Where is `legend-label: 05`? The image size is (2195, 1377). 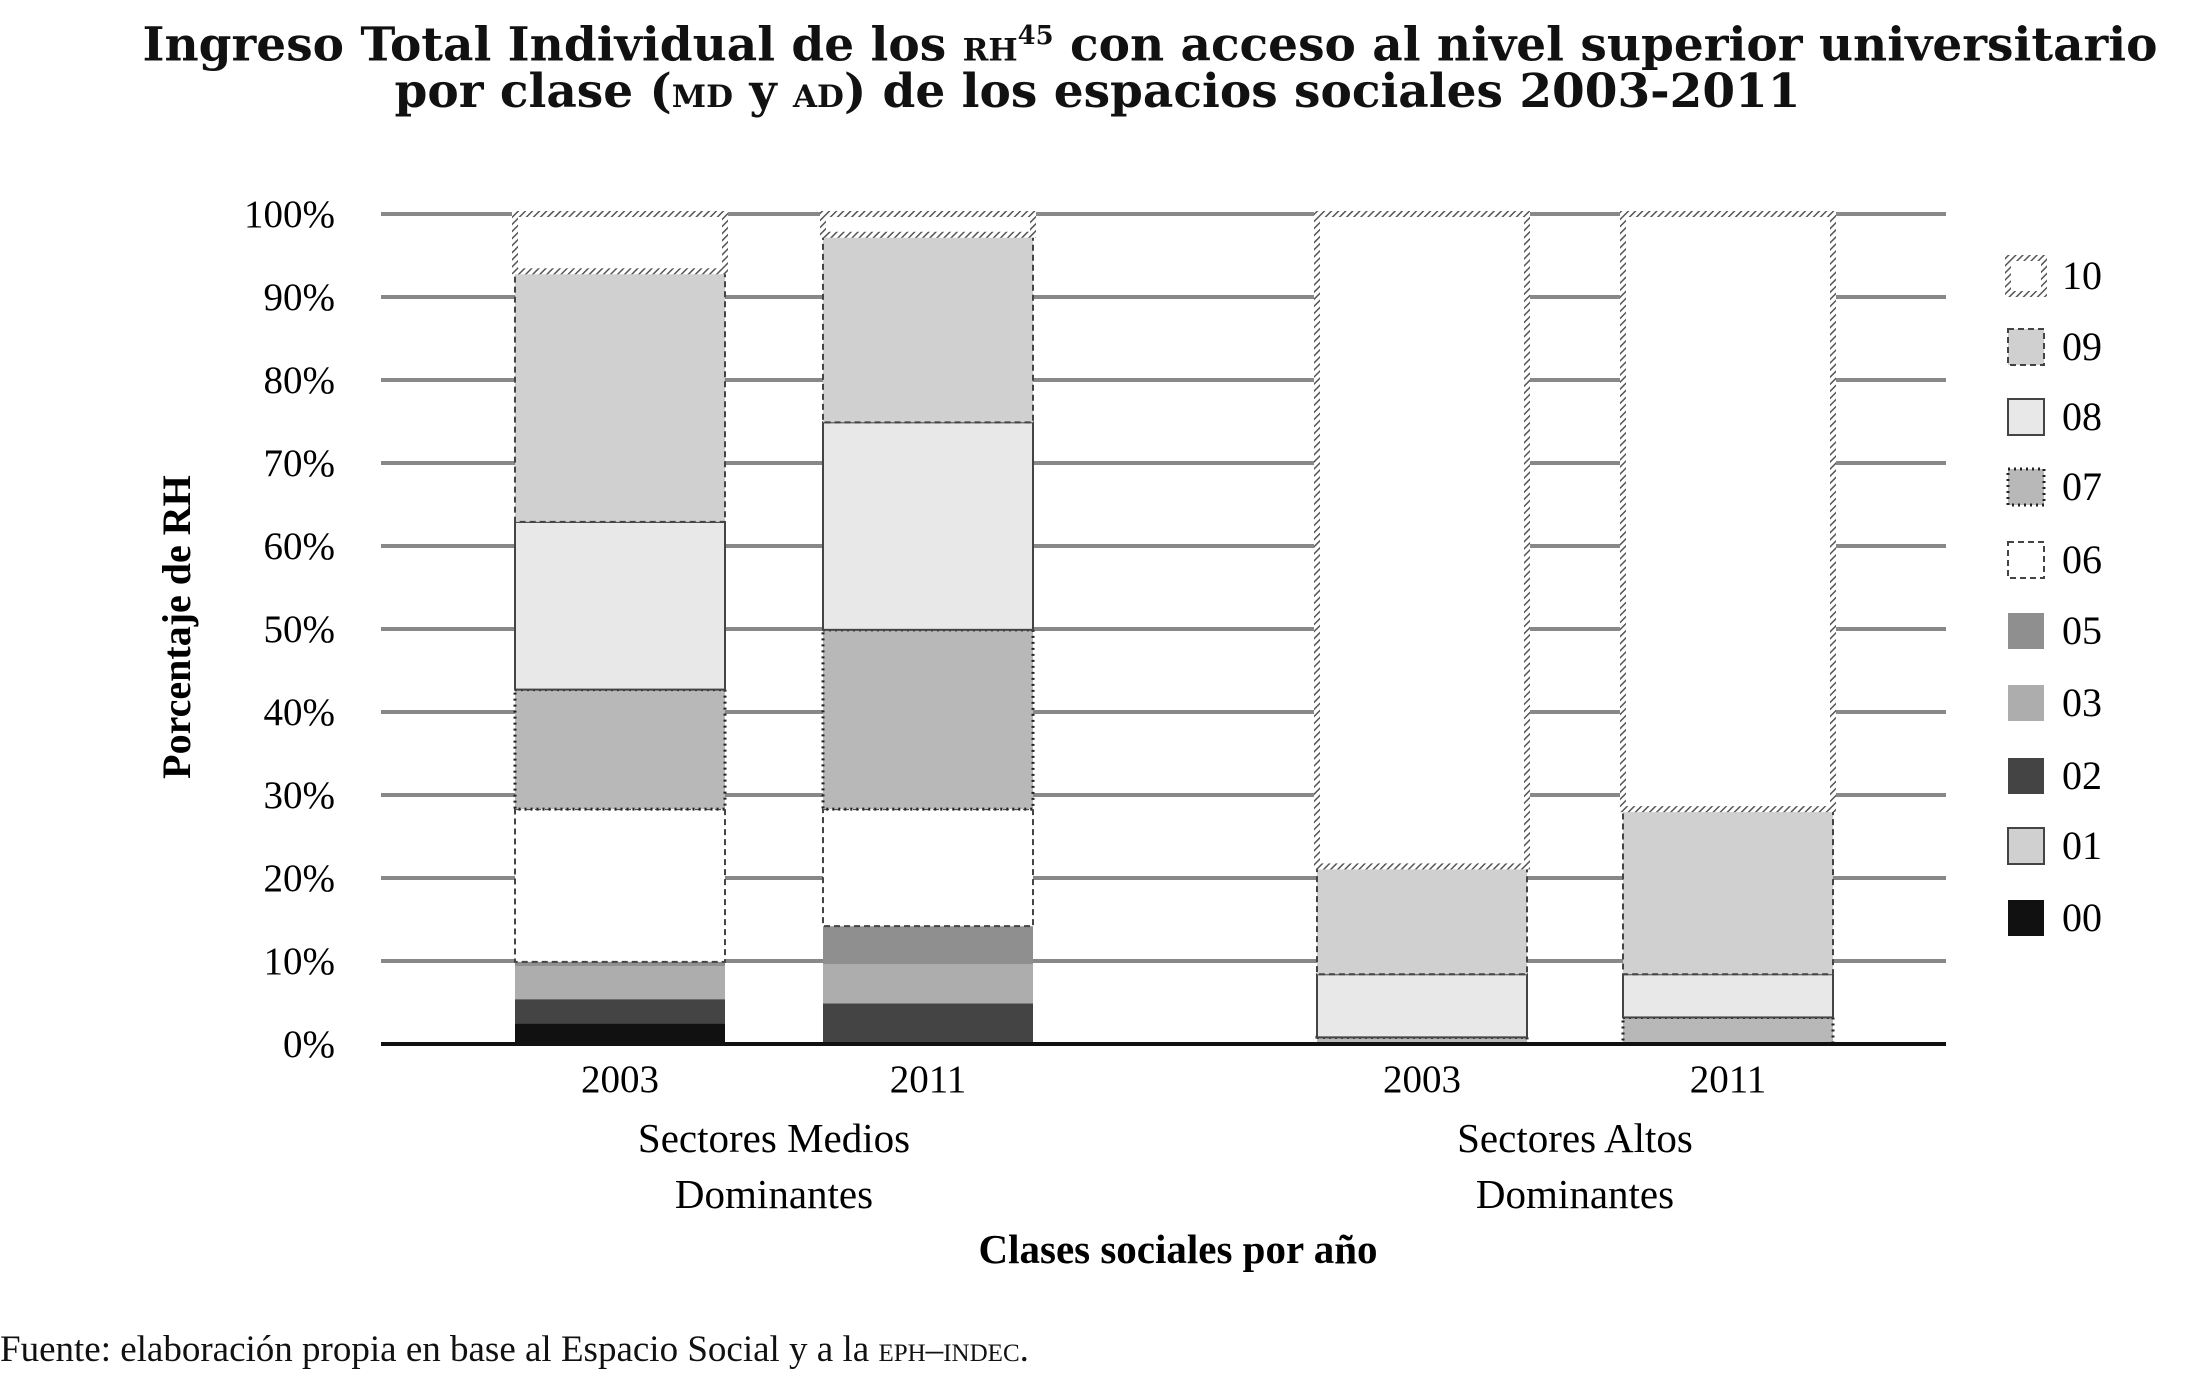
legend-label: 05 is located at coordinates (2082, 630).